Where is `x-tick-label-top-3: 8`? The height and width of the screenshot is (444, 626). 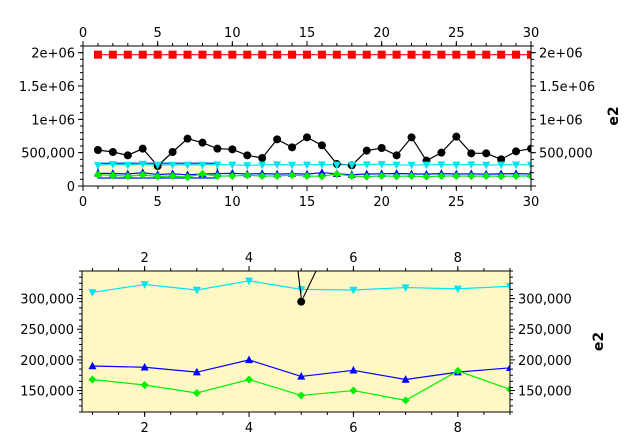
x-tick-label-top-3: 8 is located at coordinates (458, 258).